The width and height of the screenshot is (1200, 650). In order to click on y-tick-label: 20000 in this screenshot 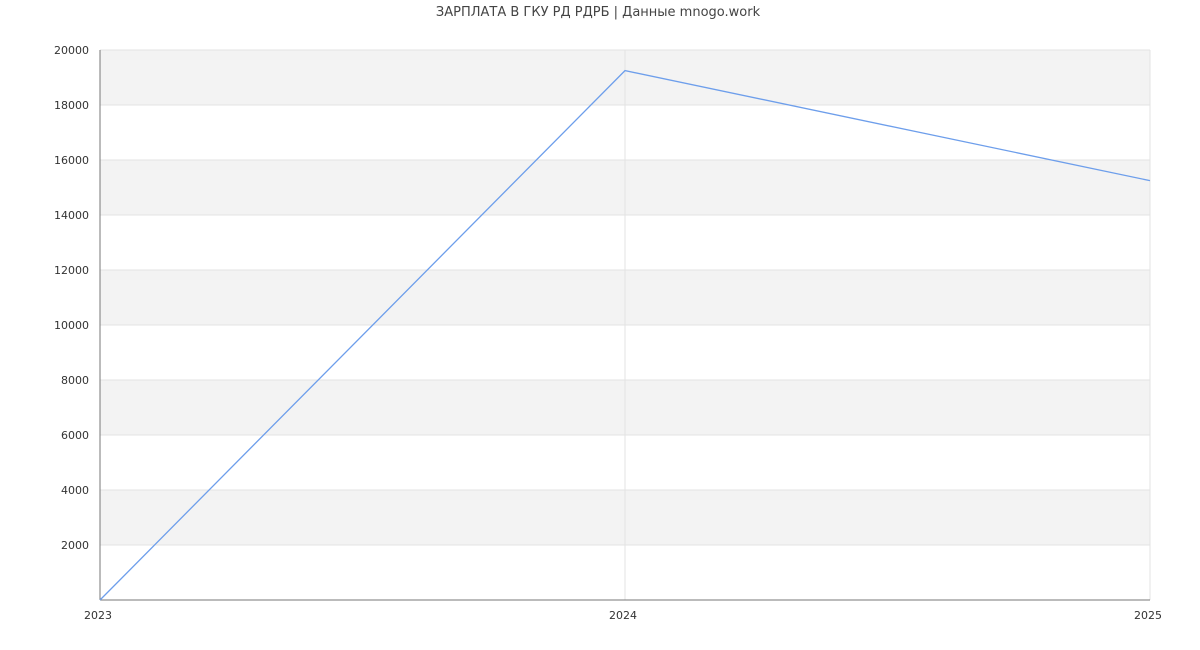, I will do `click(71, 50)`.